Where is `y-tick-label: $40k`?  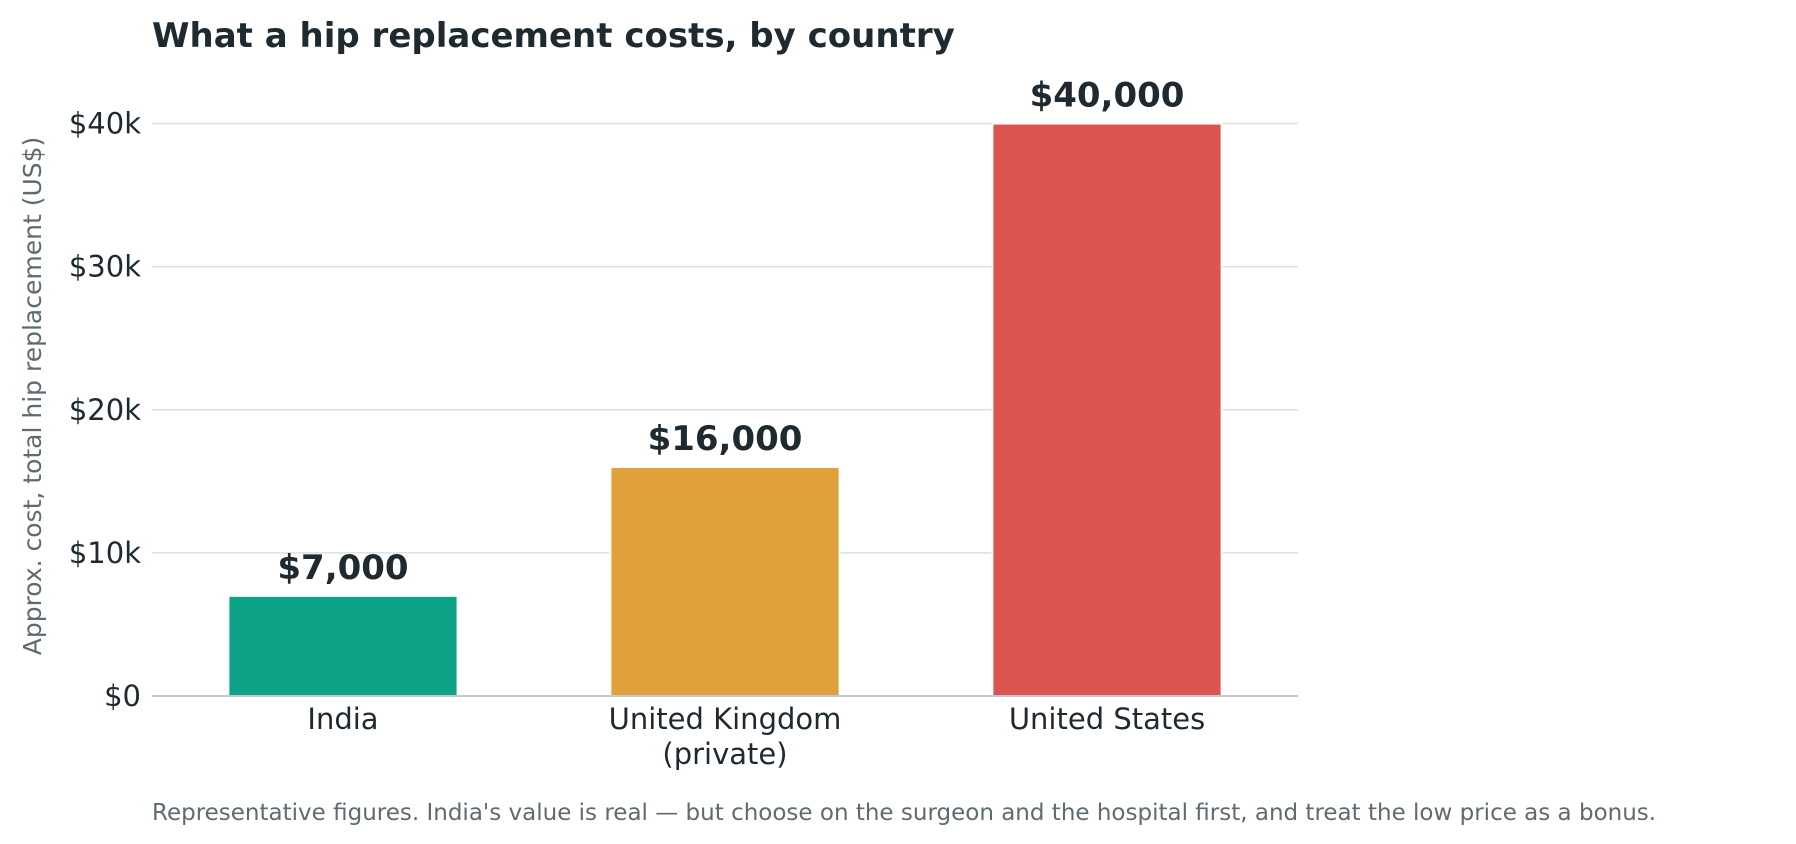 y-tick-label: $40k is located at coordinates (105, 124).